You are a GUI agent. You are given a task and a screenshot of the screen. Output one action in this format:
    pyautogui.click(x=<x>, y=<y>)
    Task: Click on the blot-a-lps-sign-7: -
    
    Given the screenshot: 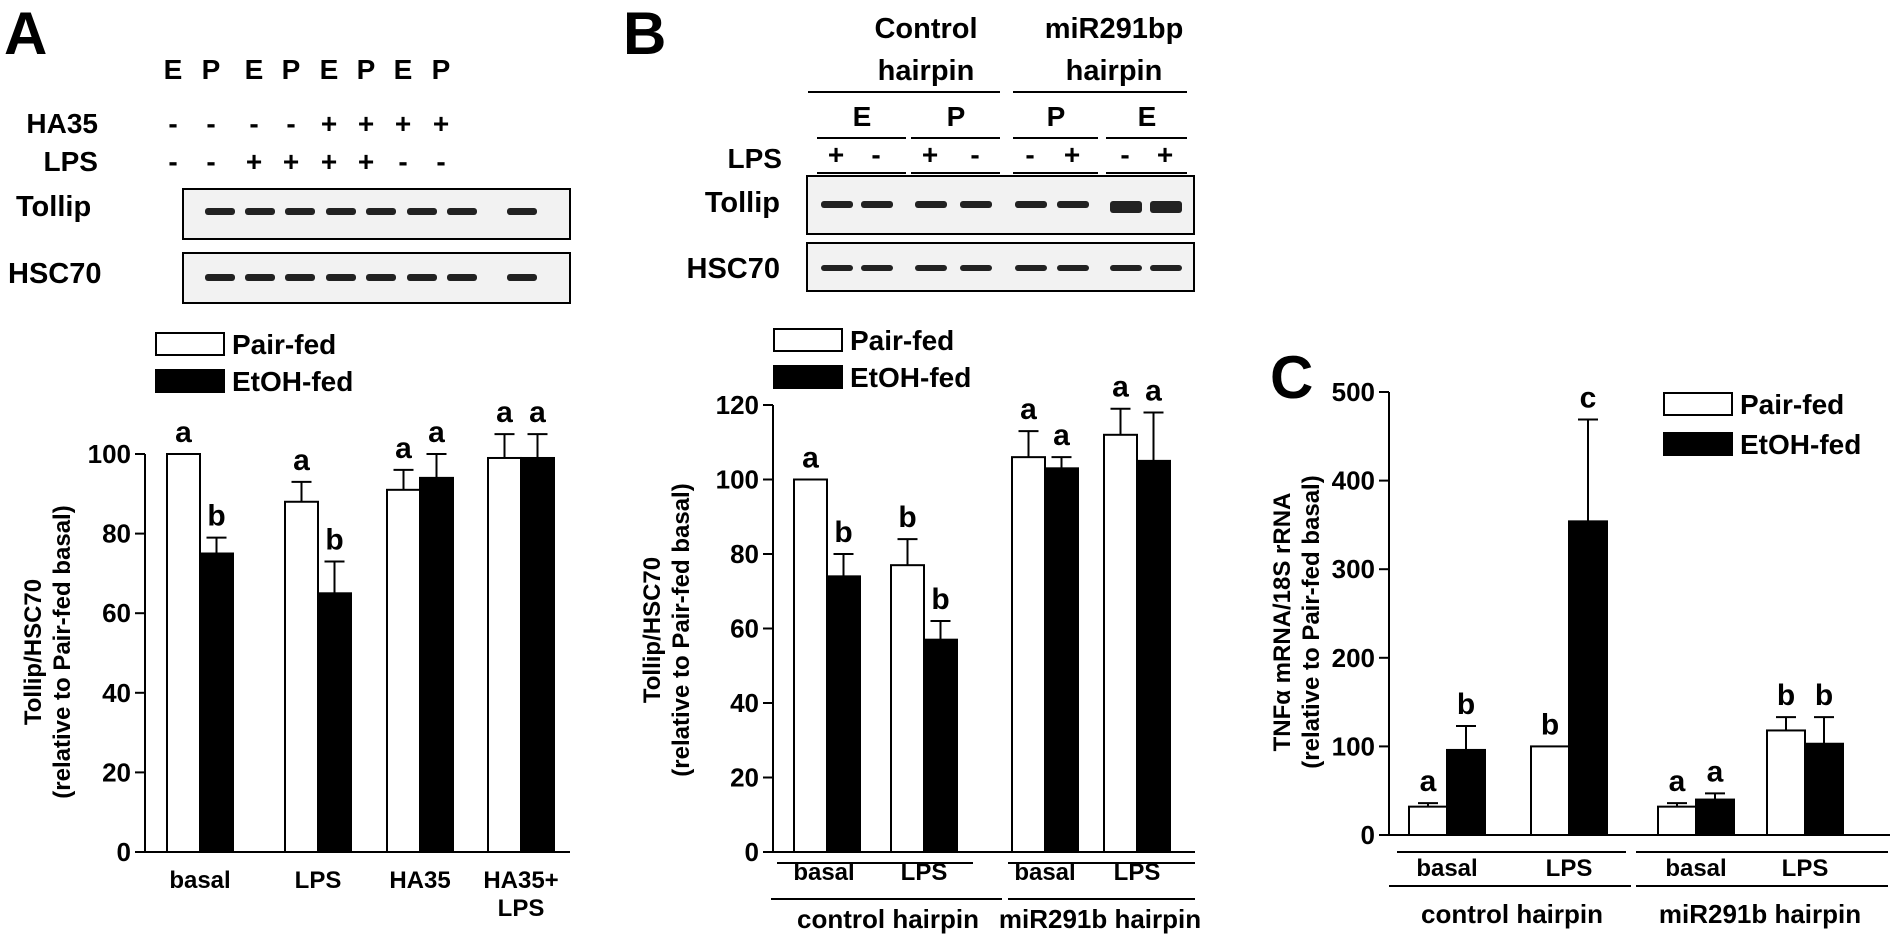 What is the action you would take?
    pyautogui.click(x=440, y=161)
    